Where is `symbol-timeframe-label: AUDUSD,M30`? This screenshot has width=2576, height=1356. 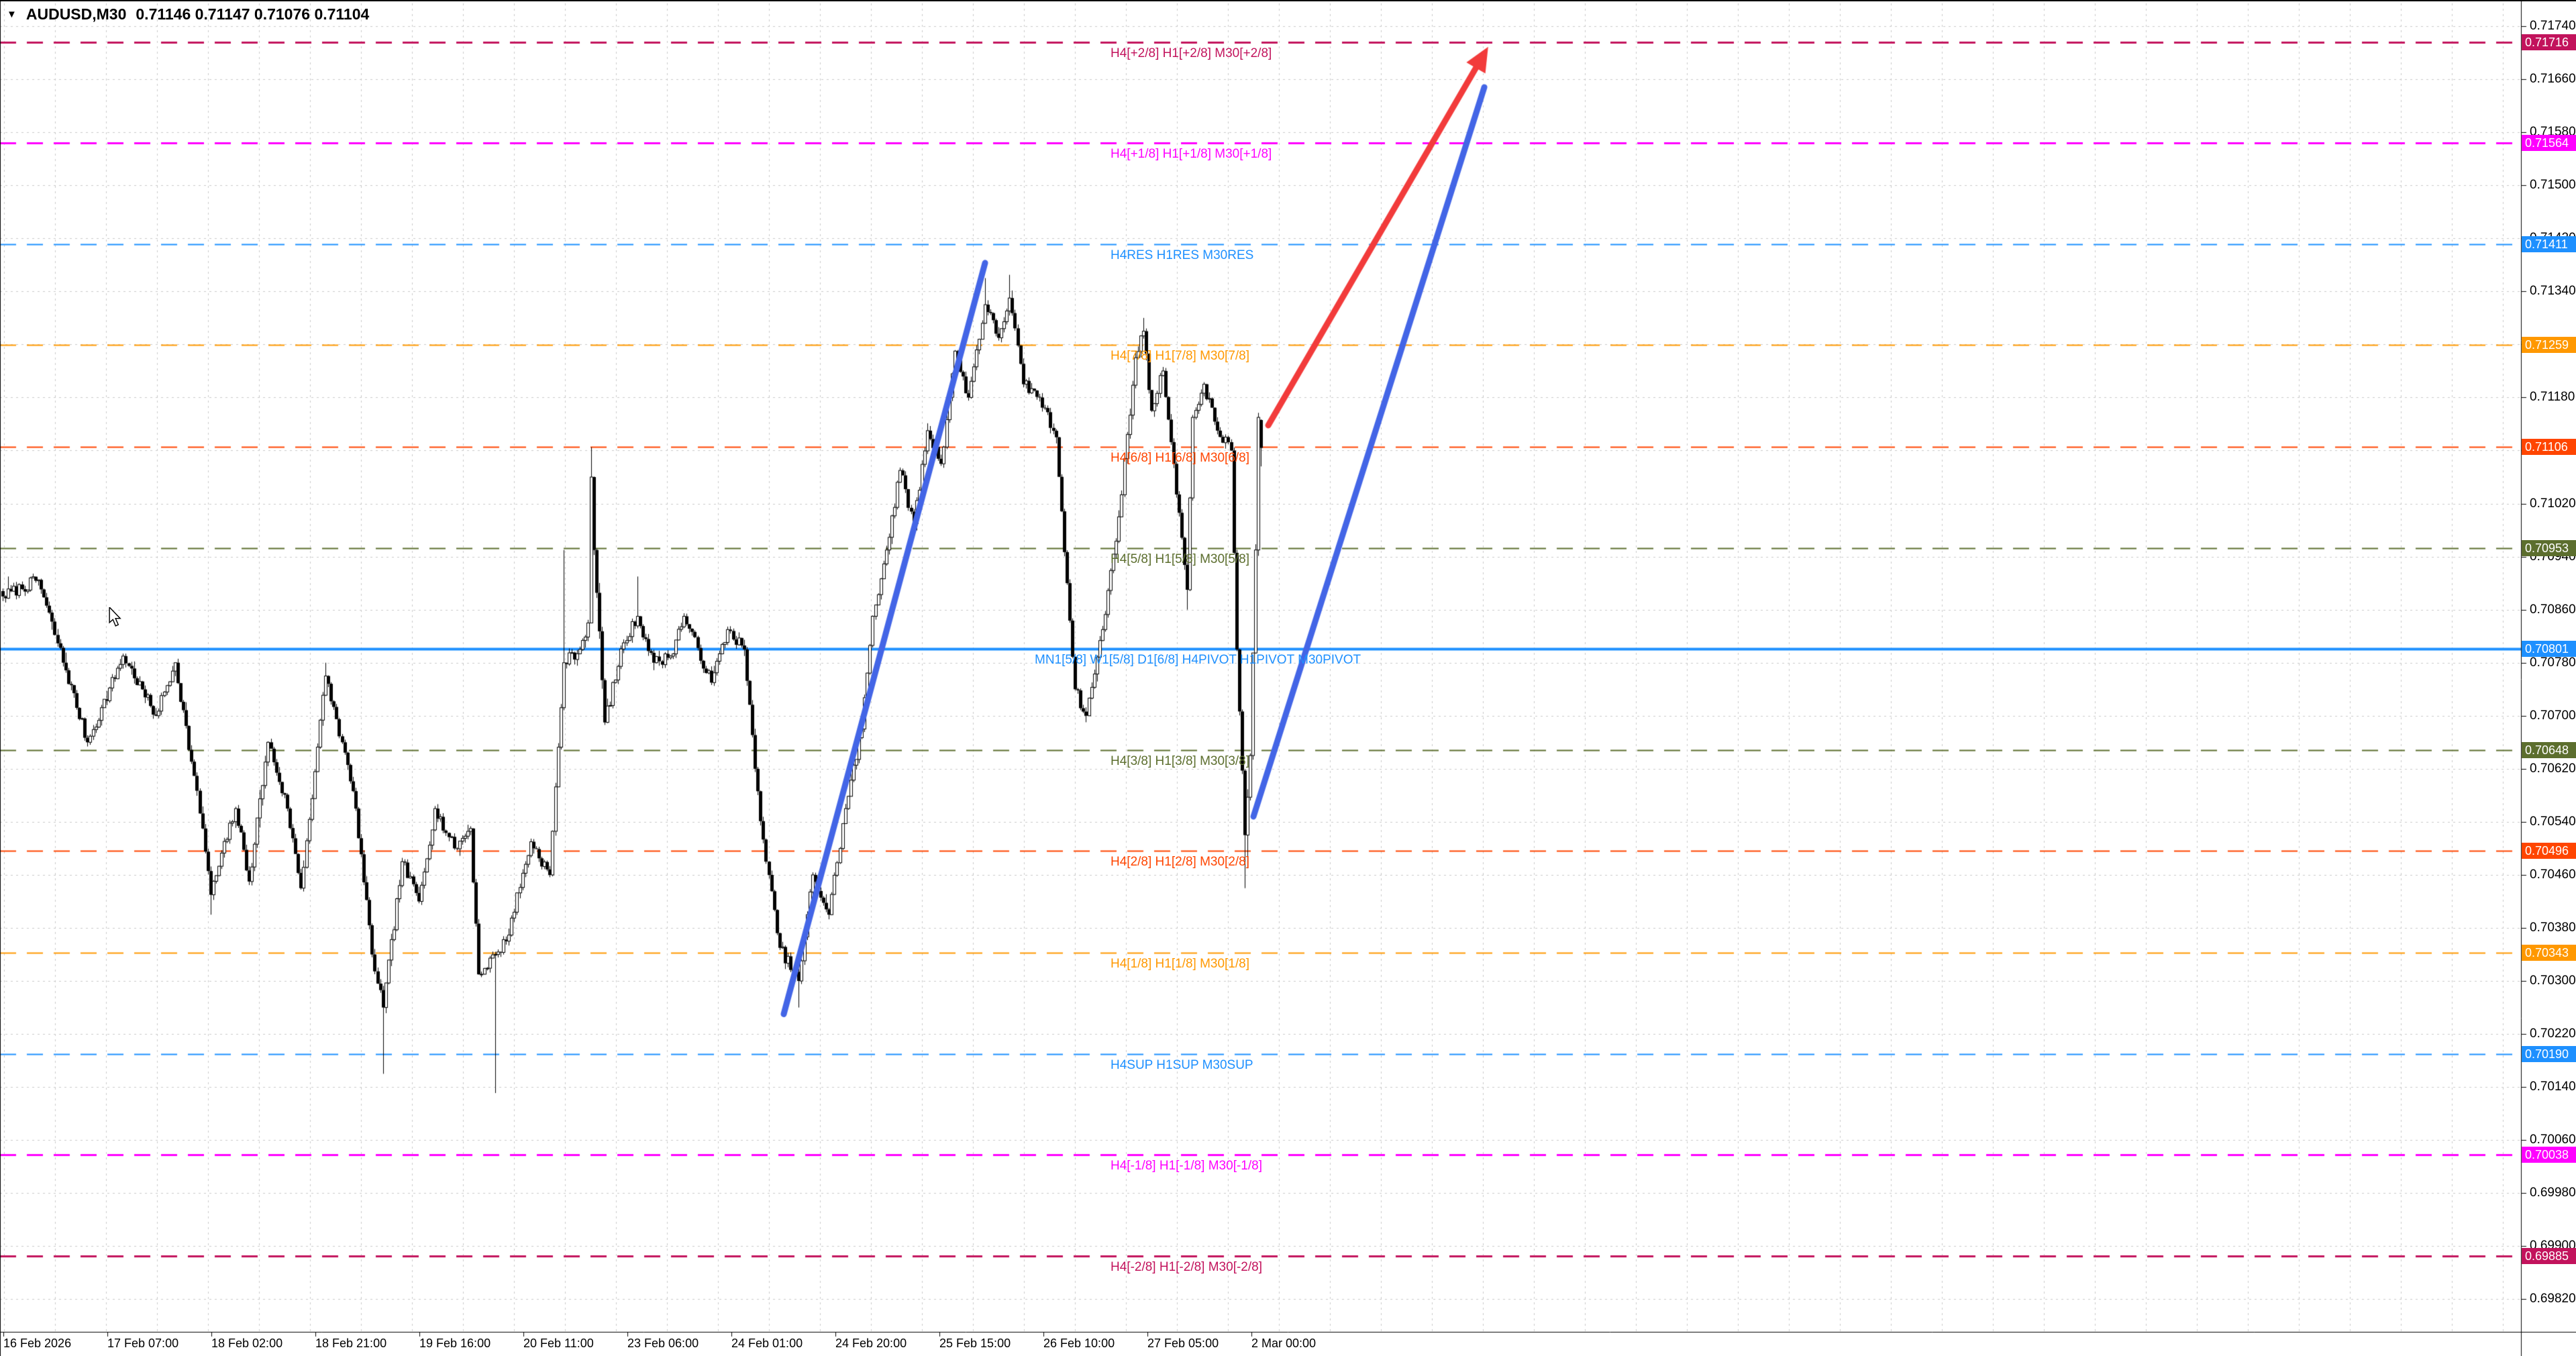 symbol-timeframe-label: AUDUSD,M30 is located at coordinates (76, 14).